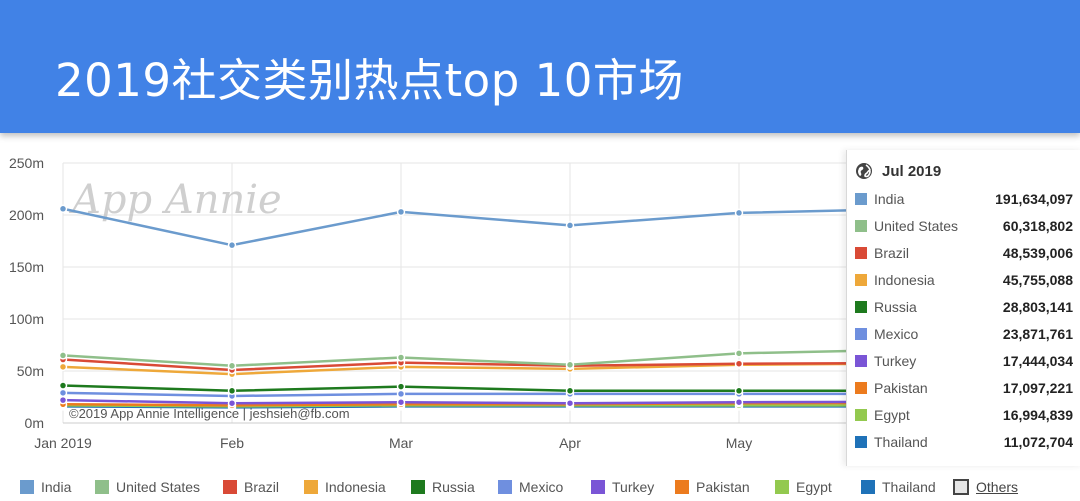 The height and width of the screenshot is (501, 1080). I want to click on tooltip-series-name: Brazil, so click(892, 253).